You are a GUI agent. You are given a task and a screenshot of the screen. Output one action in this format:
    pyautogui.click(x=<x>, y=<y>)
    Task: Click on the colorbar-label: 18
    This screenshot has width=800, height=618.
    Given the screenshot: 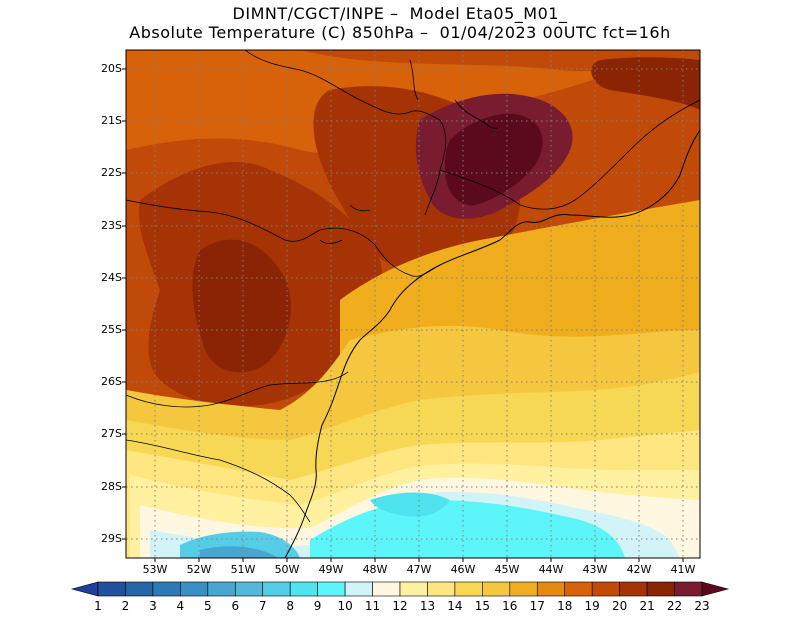 What is the action you would take?
    pyautogui.click(x=565, y=606)
    